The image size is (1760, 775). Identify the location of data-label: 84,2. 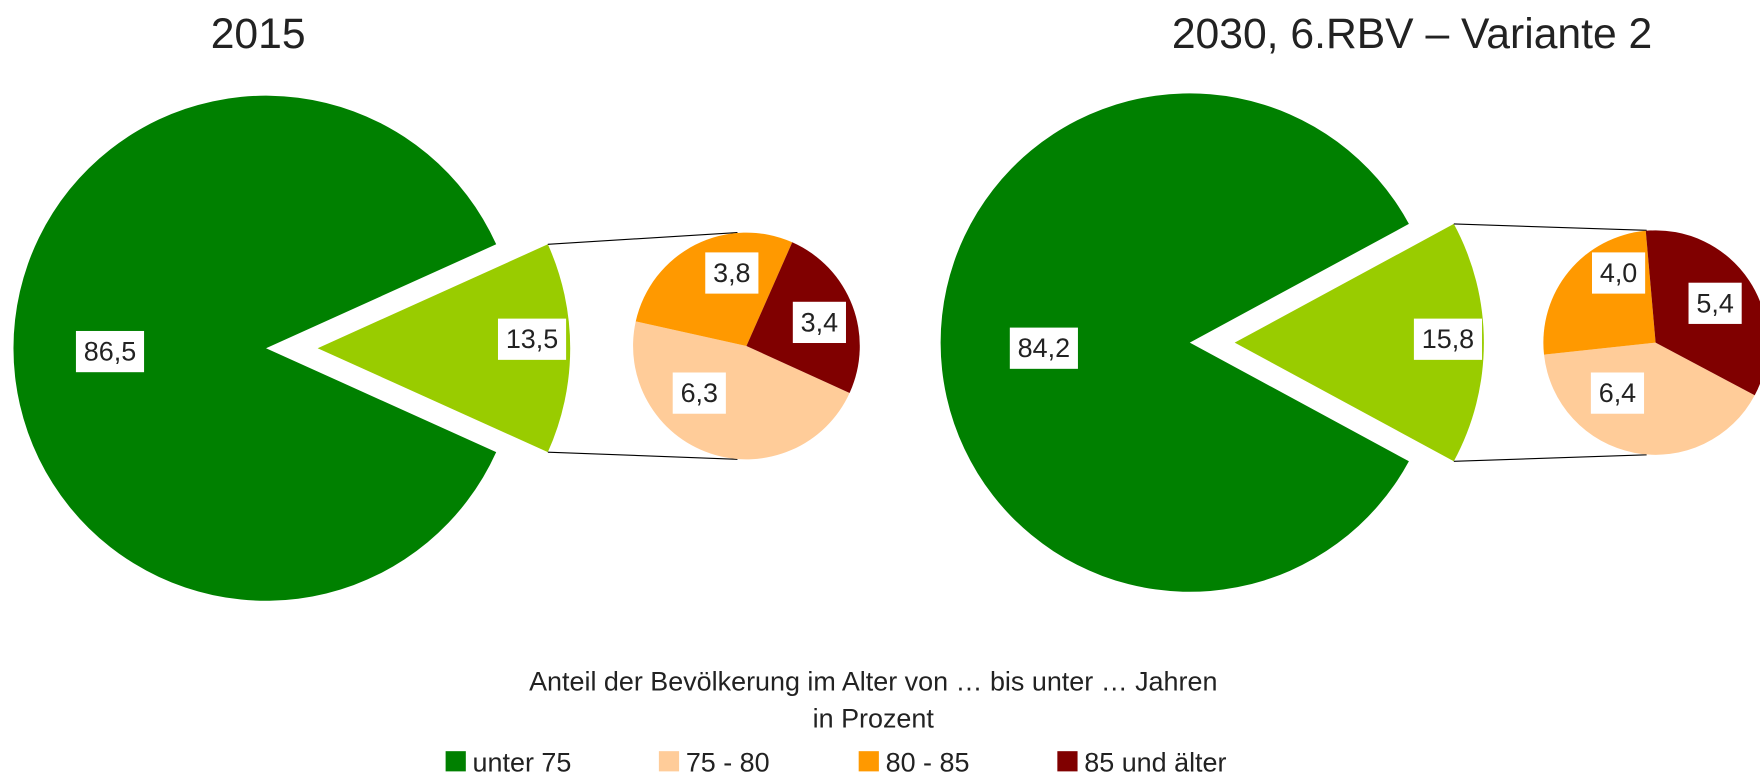
(1044, 348).